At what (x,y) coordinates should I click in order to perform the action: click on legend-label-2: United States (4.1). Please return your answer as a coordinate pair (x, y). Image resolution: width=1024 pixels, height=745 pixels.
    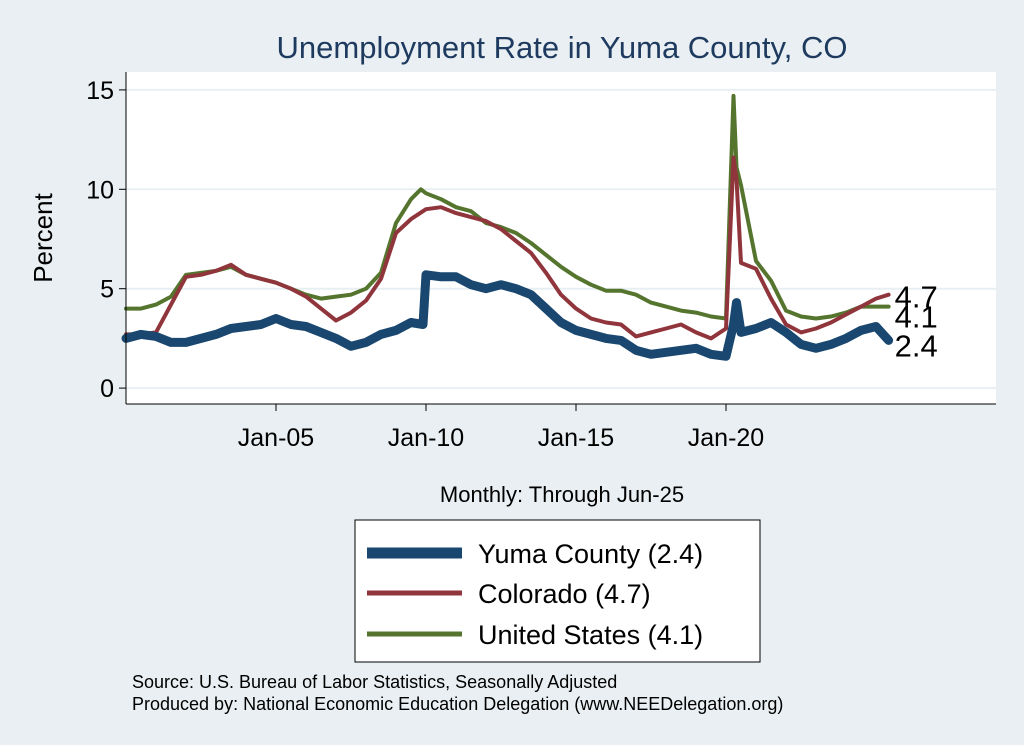
    Looking at the image, I should click on (590, 635).